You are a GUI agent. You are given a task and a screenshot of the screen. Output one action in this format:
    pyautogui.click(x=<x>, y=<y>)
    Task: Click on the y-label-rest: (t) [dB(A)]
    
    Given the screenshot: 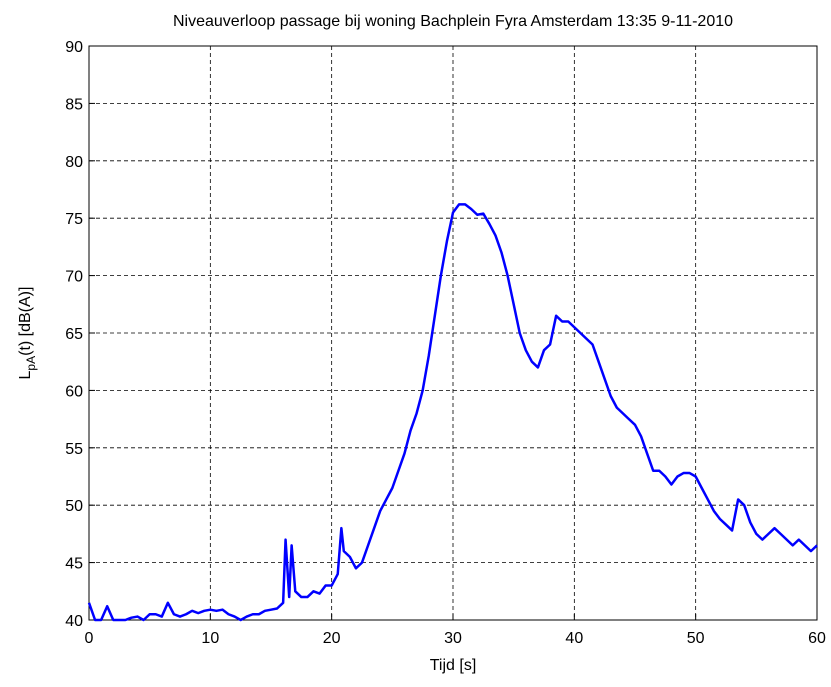 What is the action you would take?
    pyautogui.click(x=25, y=321)
    